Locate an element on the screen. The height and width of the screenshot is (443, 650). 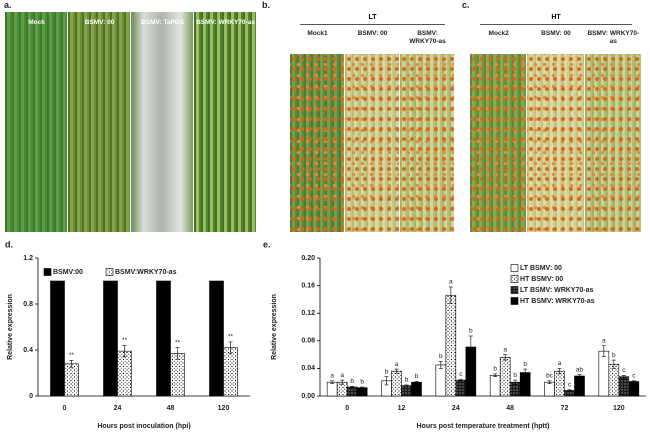
x-tick-label: 24 is located at coordinates (118, 408).